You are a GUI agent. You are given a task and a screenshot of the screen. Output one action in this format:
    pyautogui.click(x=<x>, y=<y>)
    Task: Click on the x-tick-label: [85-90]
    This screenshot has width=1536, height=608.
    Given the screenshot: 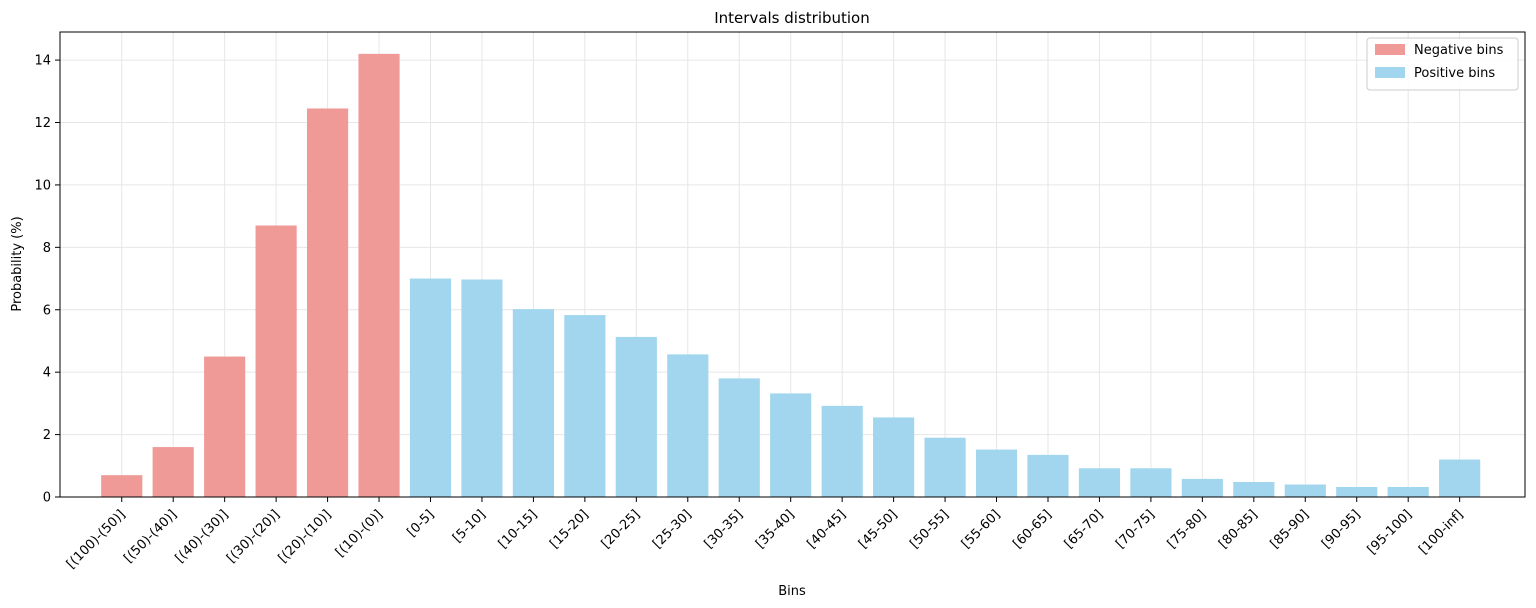 What is the action you would take?
    pyautogui.click(x=1290, y=529)
    